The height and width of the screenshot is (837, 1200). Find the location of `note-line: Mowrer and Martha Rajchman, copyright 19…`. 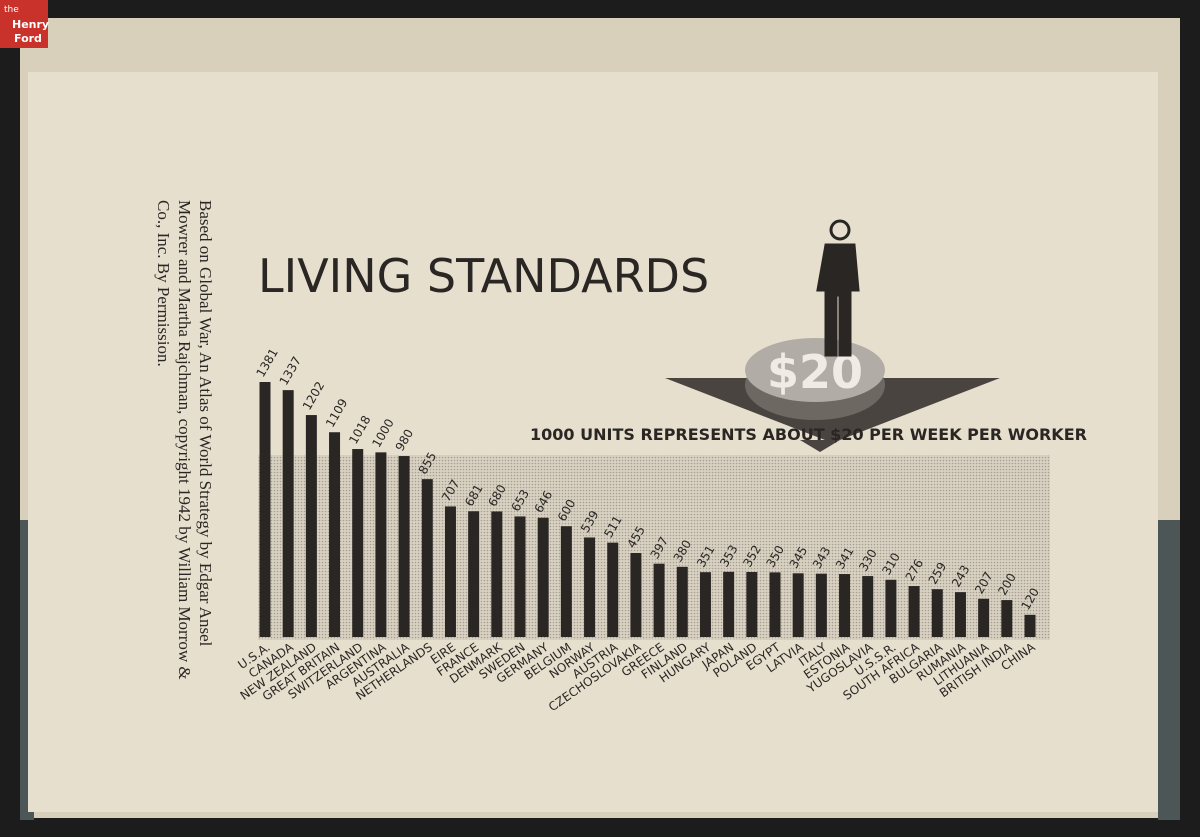

note-line: Mowrer and Martha Rajchman, copyright 19… is located at coordinates (184, 440).